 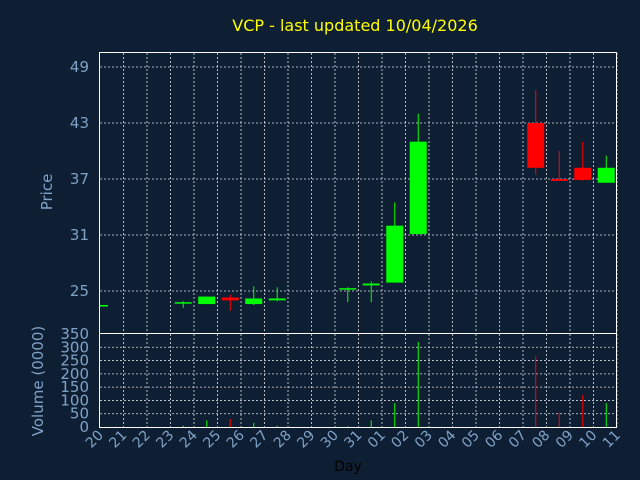 I want to click on price-tick-label: 31, so click(x=79, y=235).